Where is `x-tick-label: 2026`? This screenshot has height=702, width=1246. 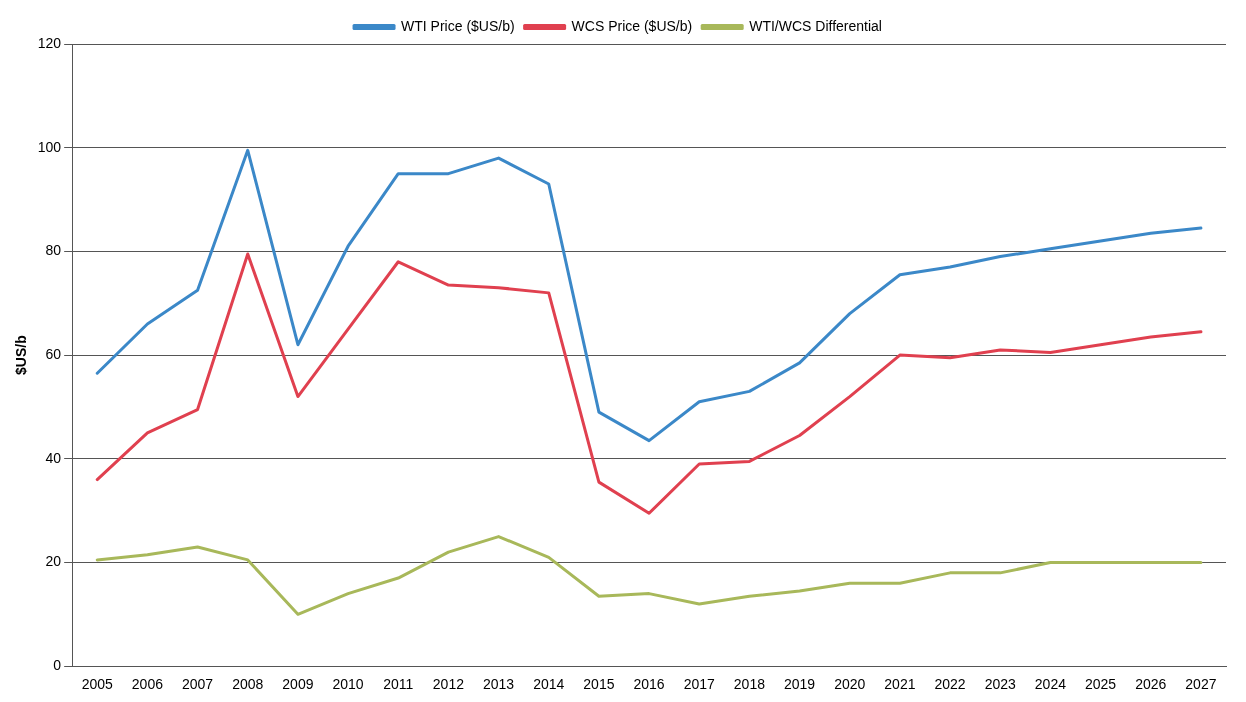
x-tick-label: 2026 is located at coordinates (1151, 684).